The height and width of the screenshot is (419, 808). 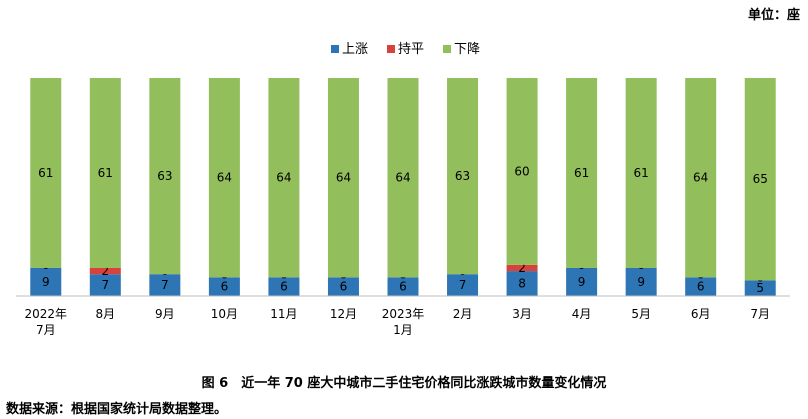 I want to click on data-label-下降: 60, so click(x=521, y=171).